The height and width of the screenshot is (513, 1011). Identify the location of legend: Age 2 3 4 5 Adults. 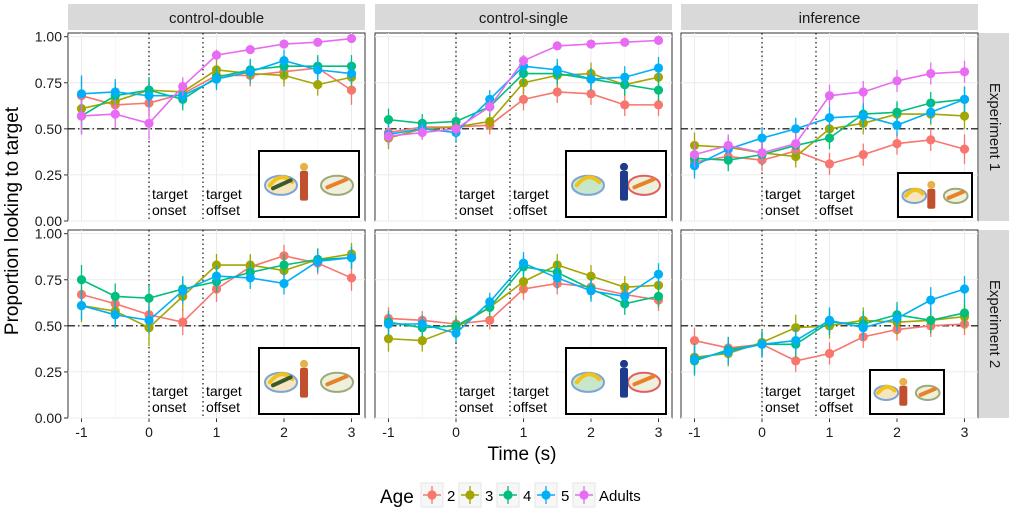
(510, 495).